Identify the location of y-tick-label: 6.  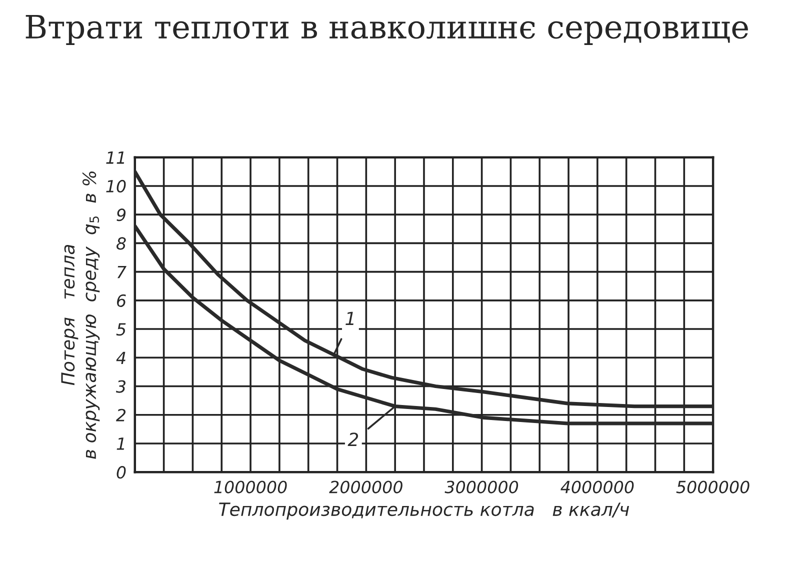
(121, 300).